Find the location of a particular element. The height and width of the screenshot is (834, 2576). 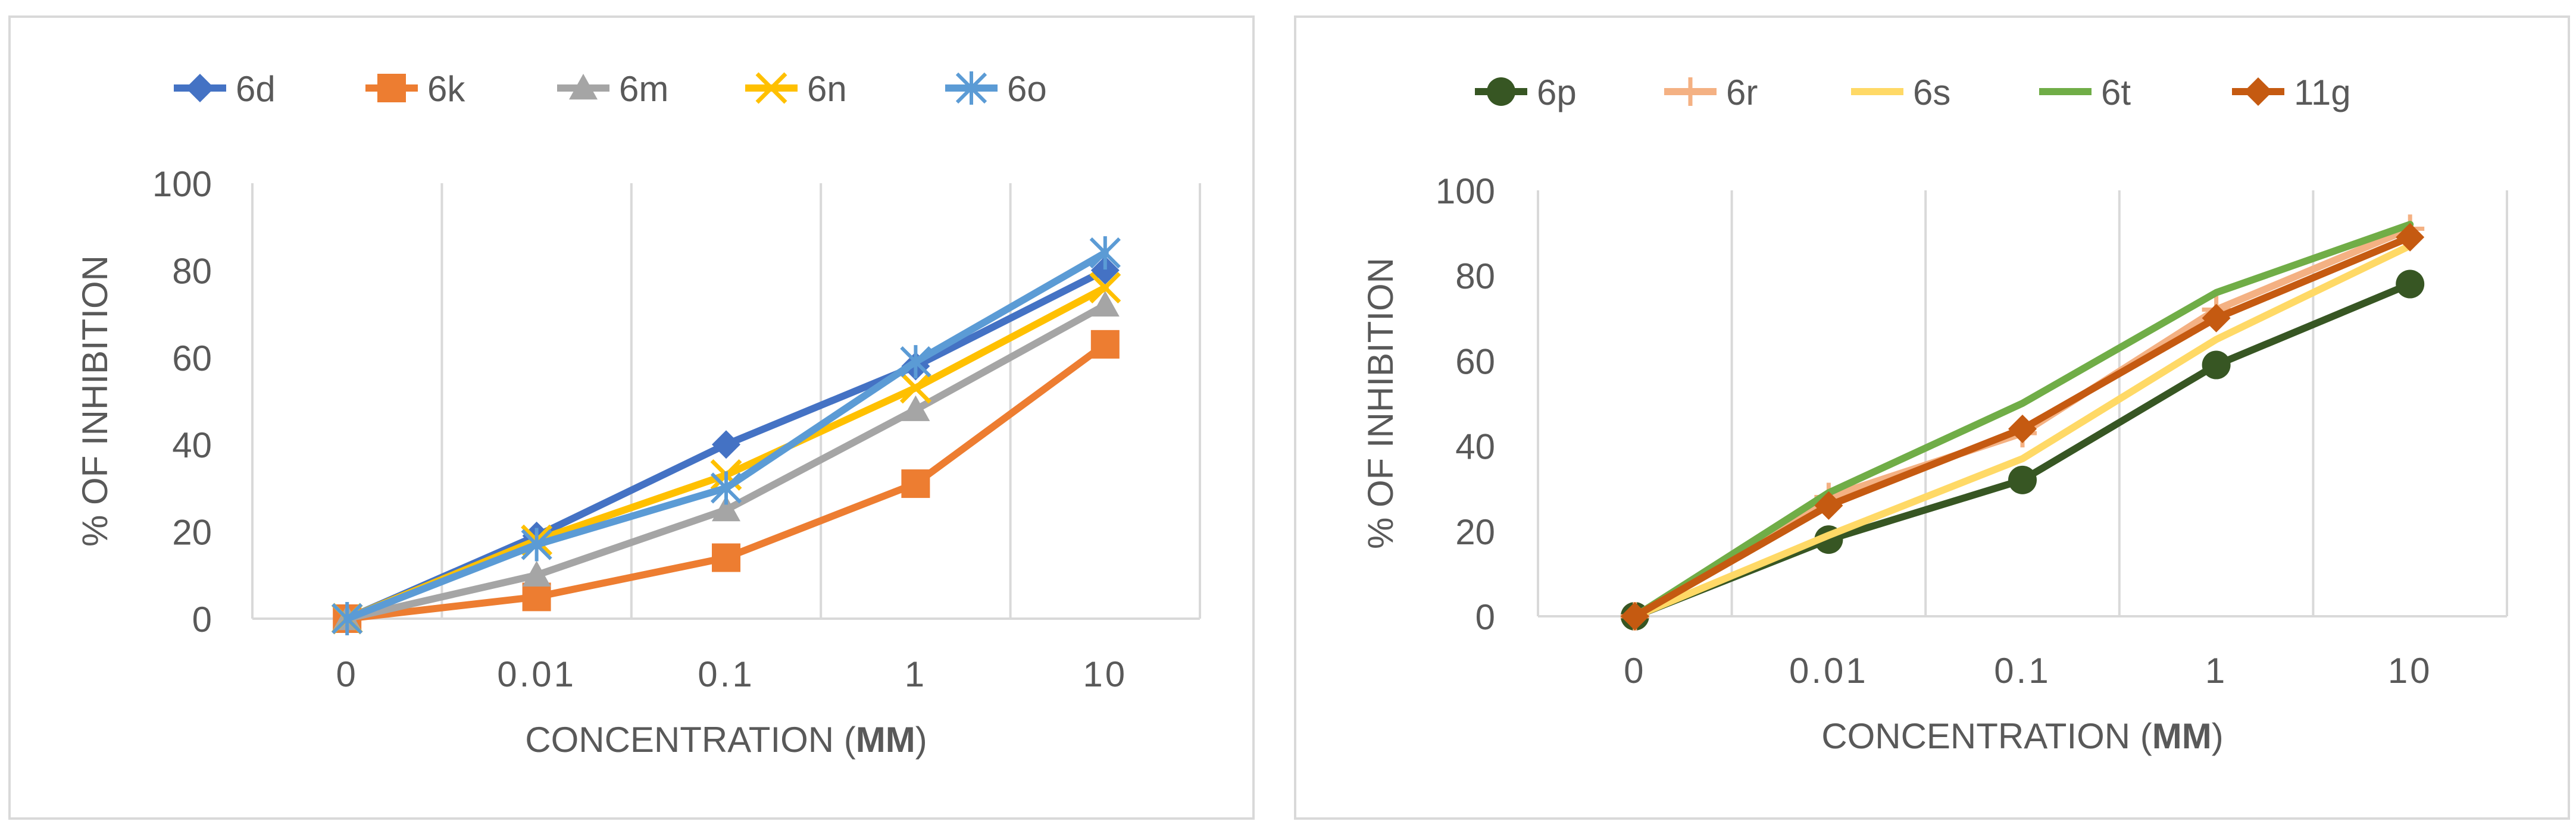

series-6p is located at coordinates (2022, 450).